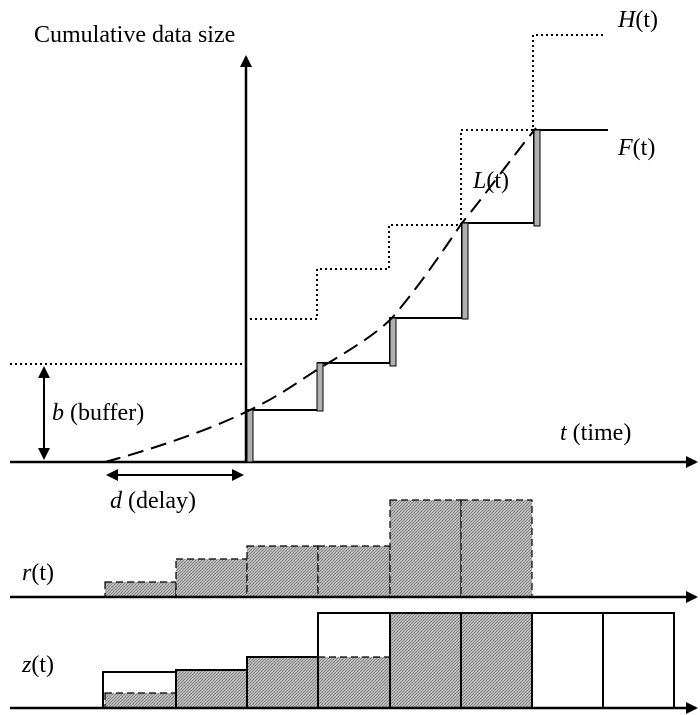  Describe the element at coordinates (636, 148) in the screenshot. I see `f-label: F(t)` at that location.